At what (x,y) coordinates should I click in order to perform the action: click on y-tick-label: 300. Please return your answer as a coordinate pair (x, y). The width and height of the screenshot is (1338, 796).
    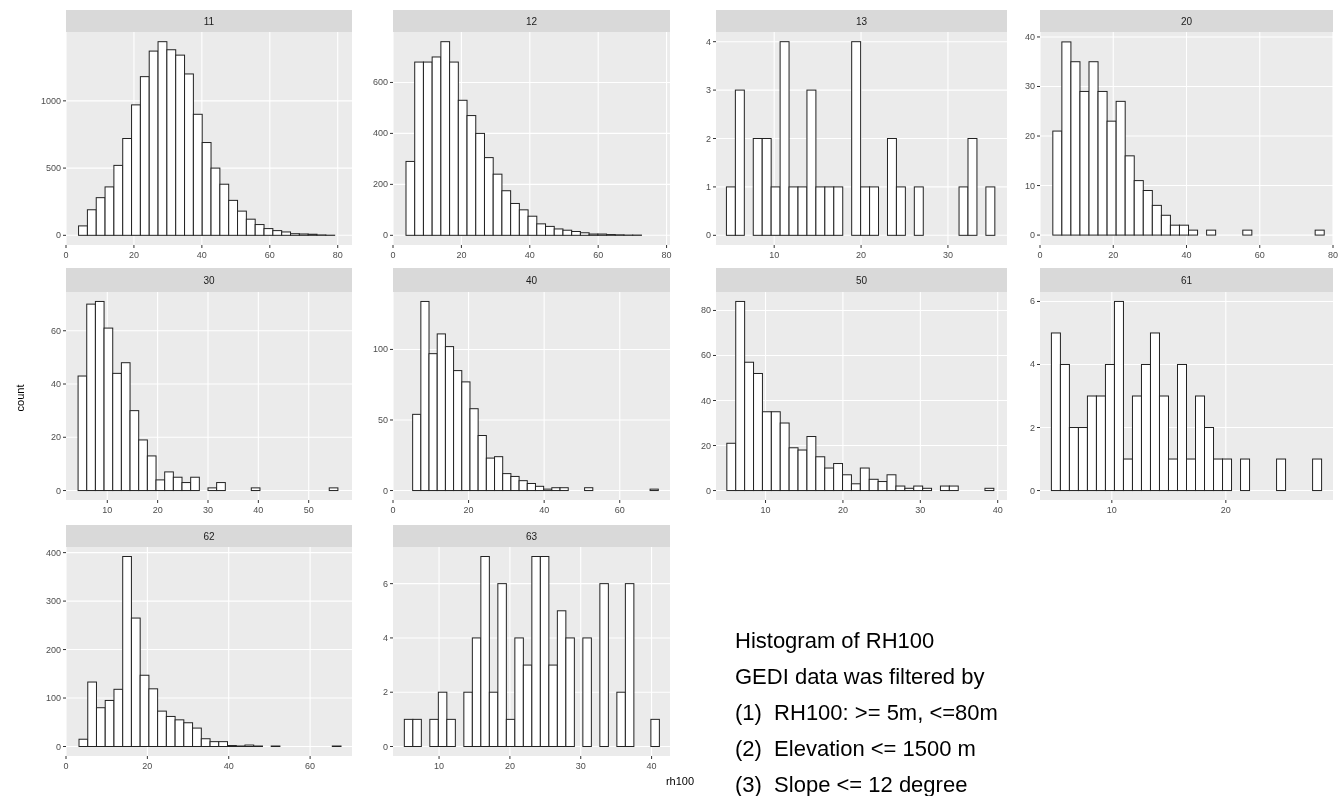
    Looking at the image, I should click on (53, 601).